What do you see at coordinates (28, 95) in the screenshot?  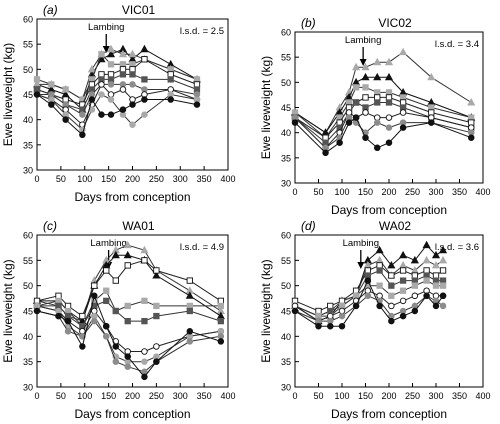 I see `y-tick-label: 45` at bounding box center [28, 95].